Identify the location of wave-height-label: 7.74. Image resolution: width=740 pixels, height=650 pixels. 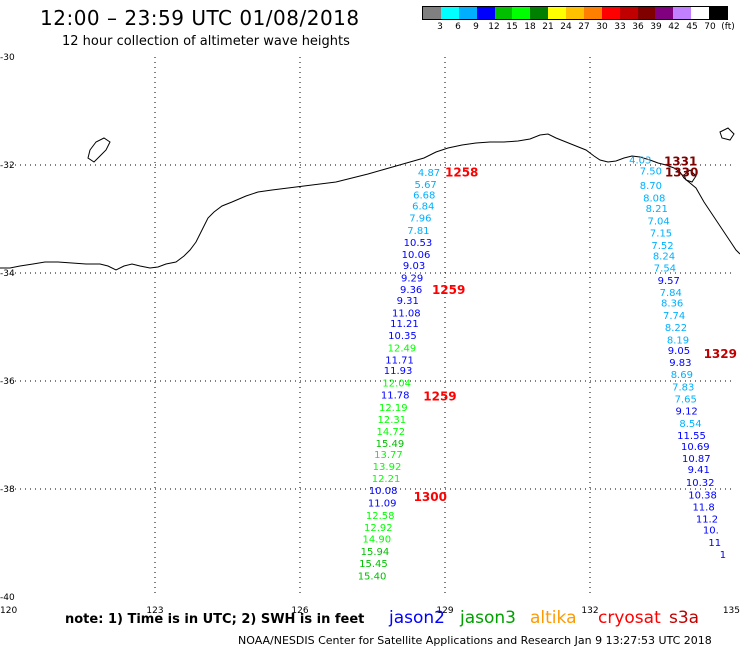
(674, 316).